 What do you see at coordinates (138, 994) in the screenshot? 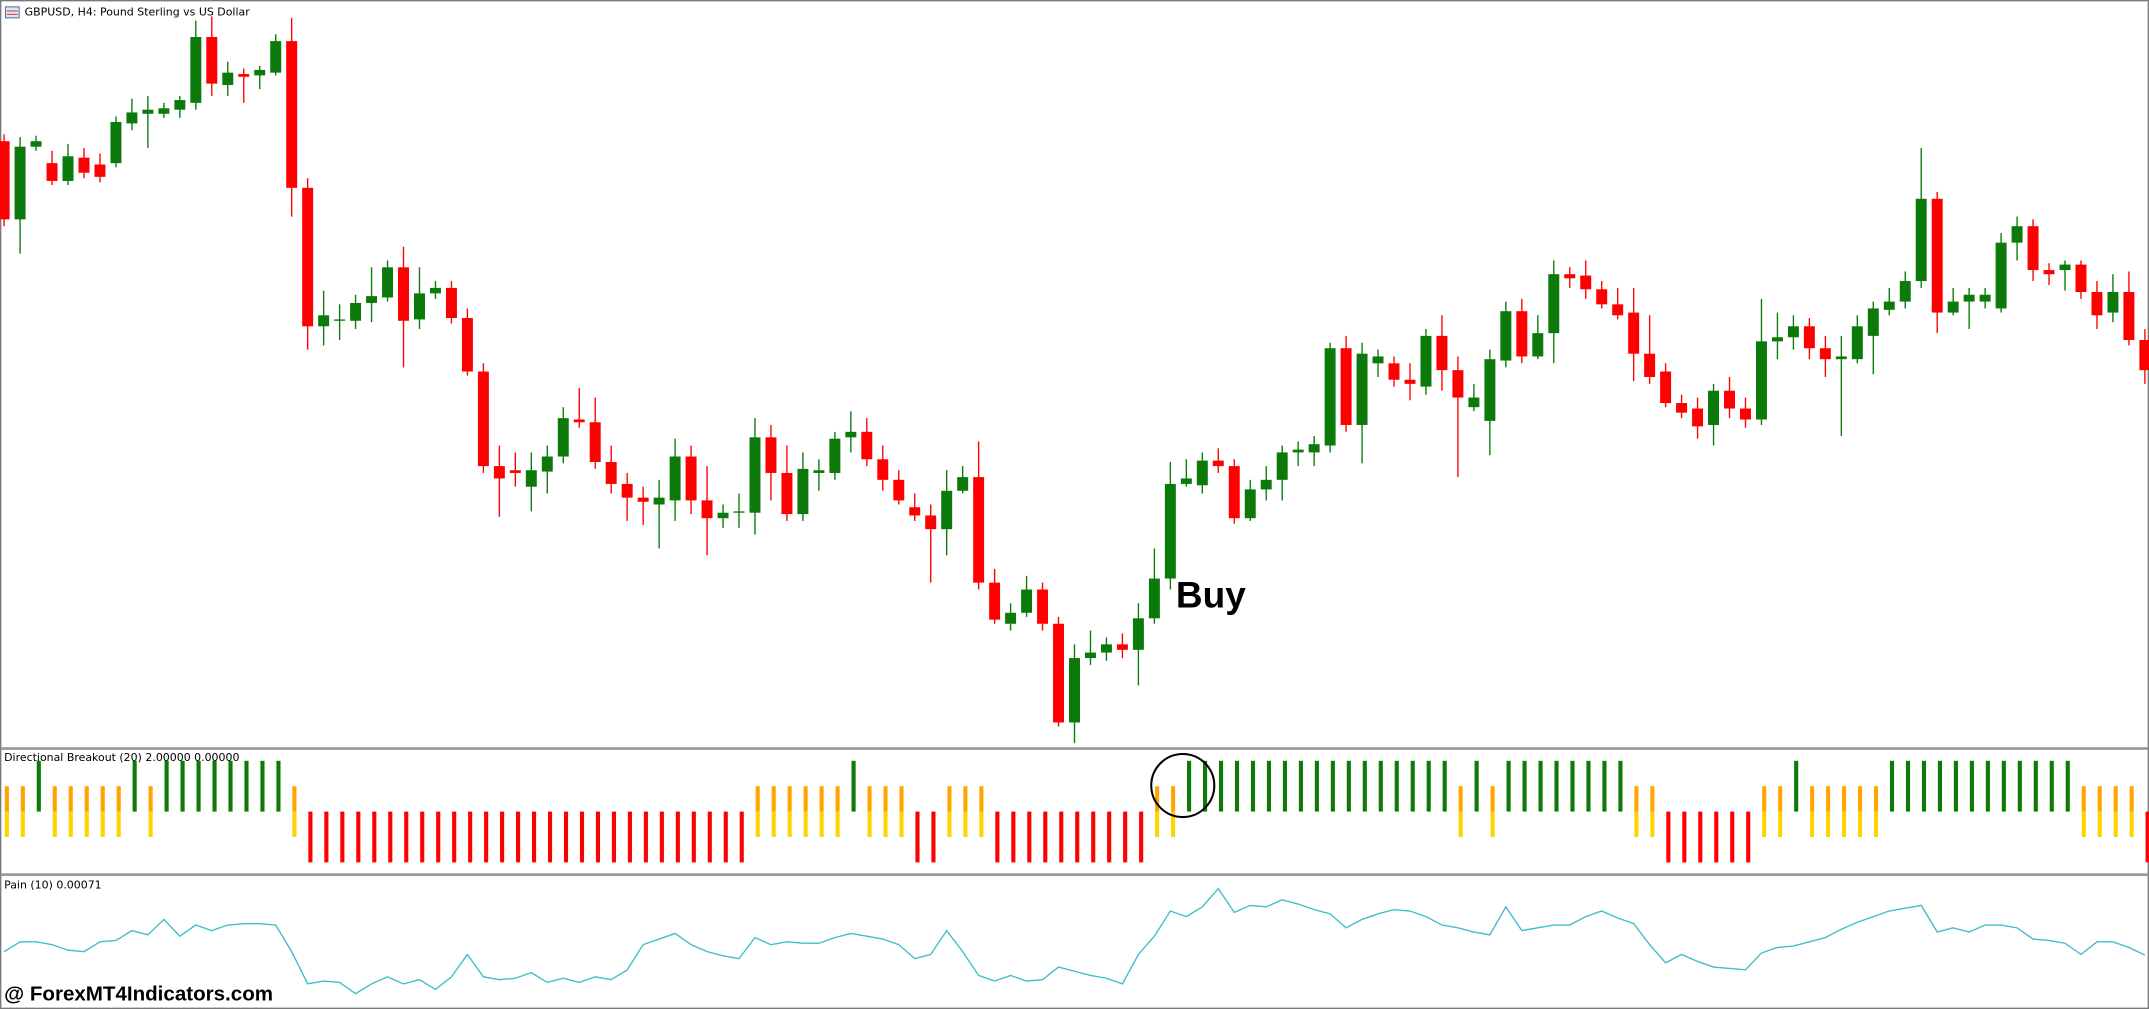
I see `watermark: @ ForexMT4Indicators.com` at bounding box center [138, 994].